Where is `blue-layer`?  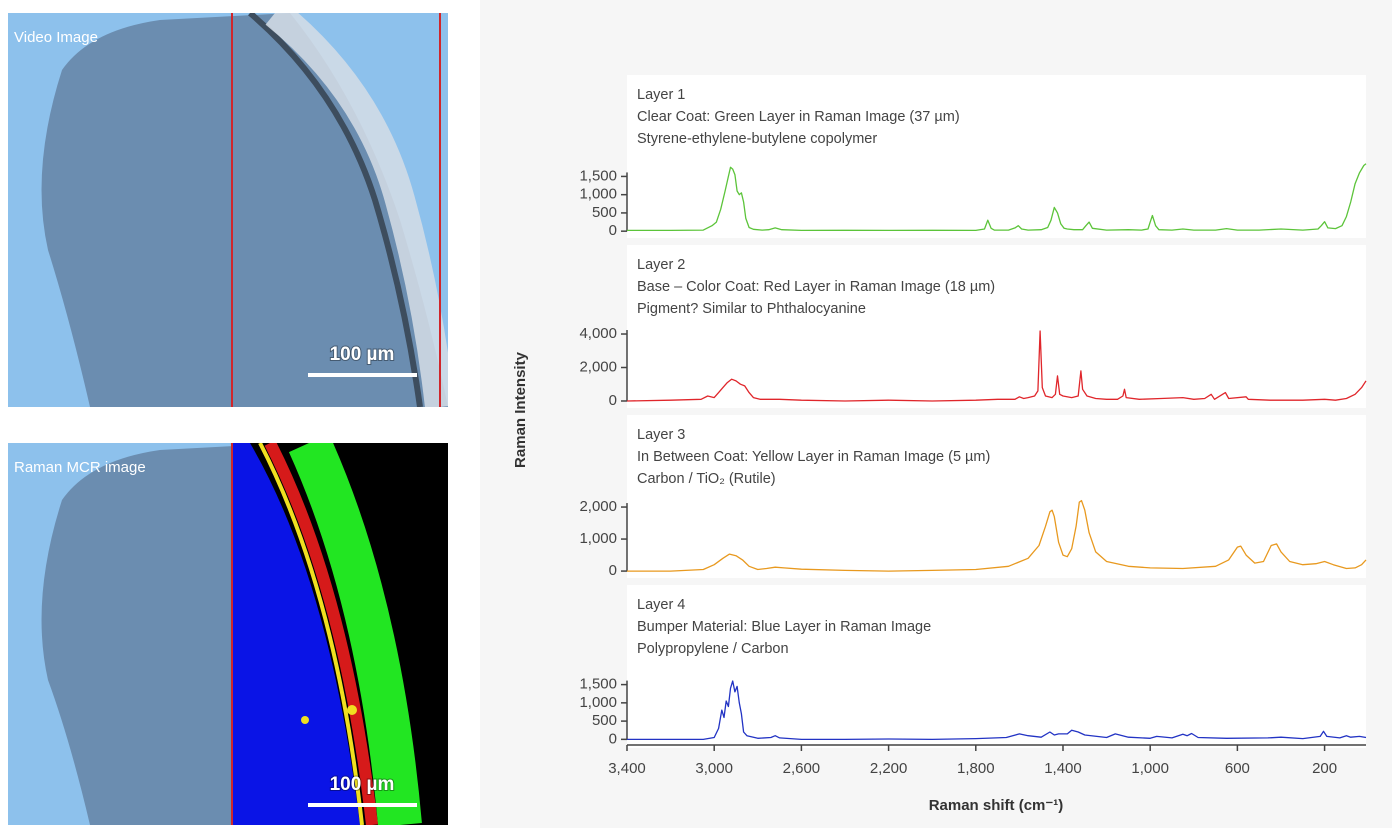
blue-layer is located at coordinates (296, 634).